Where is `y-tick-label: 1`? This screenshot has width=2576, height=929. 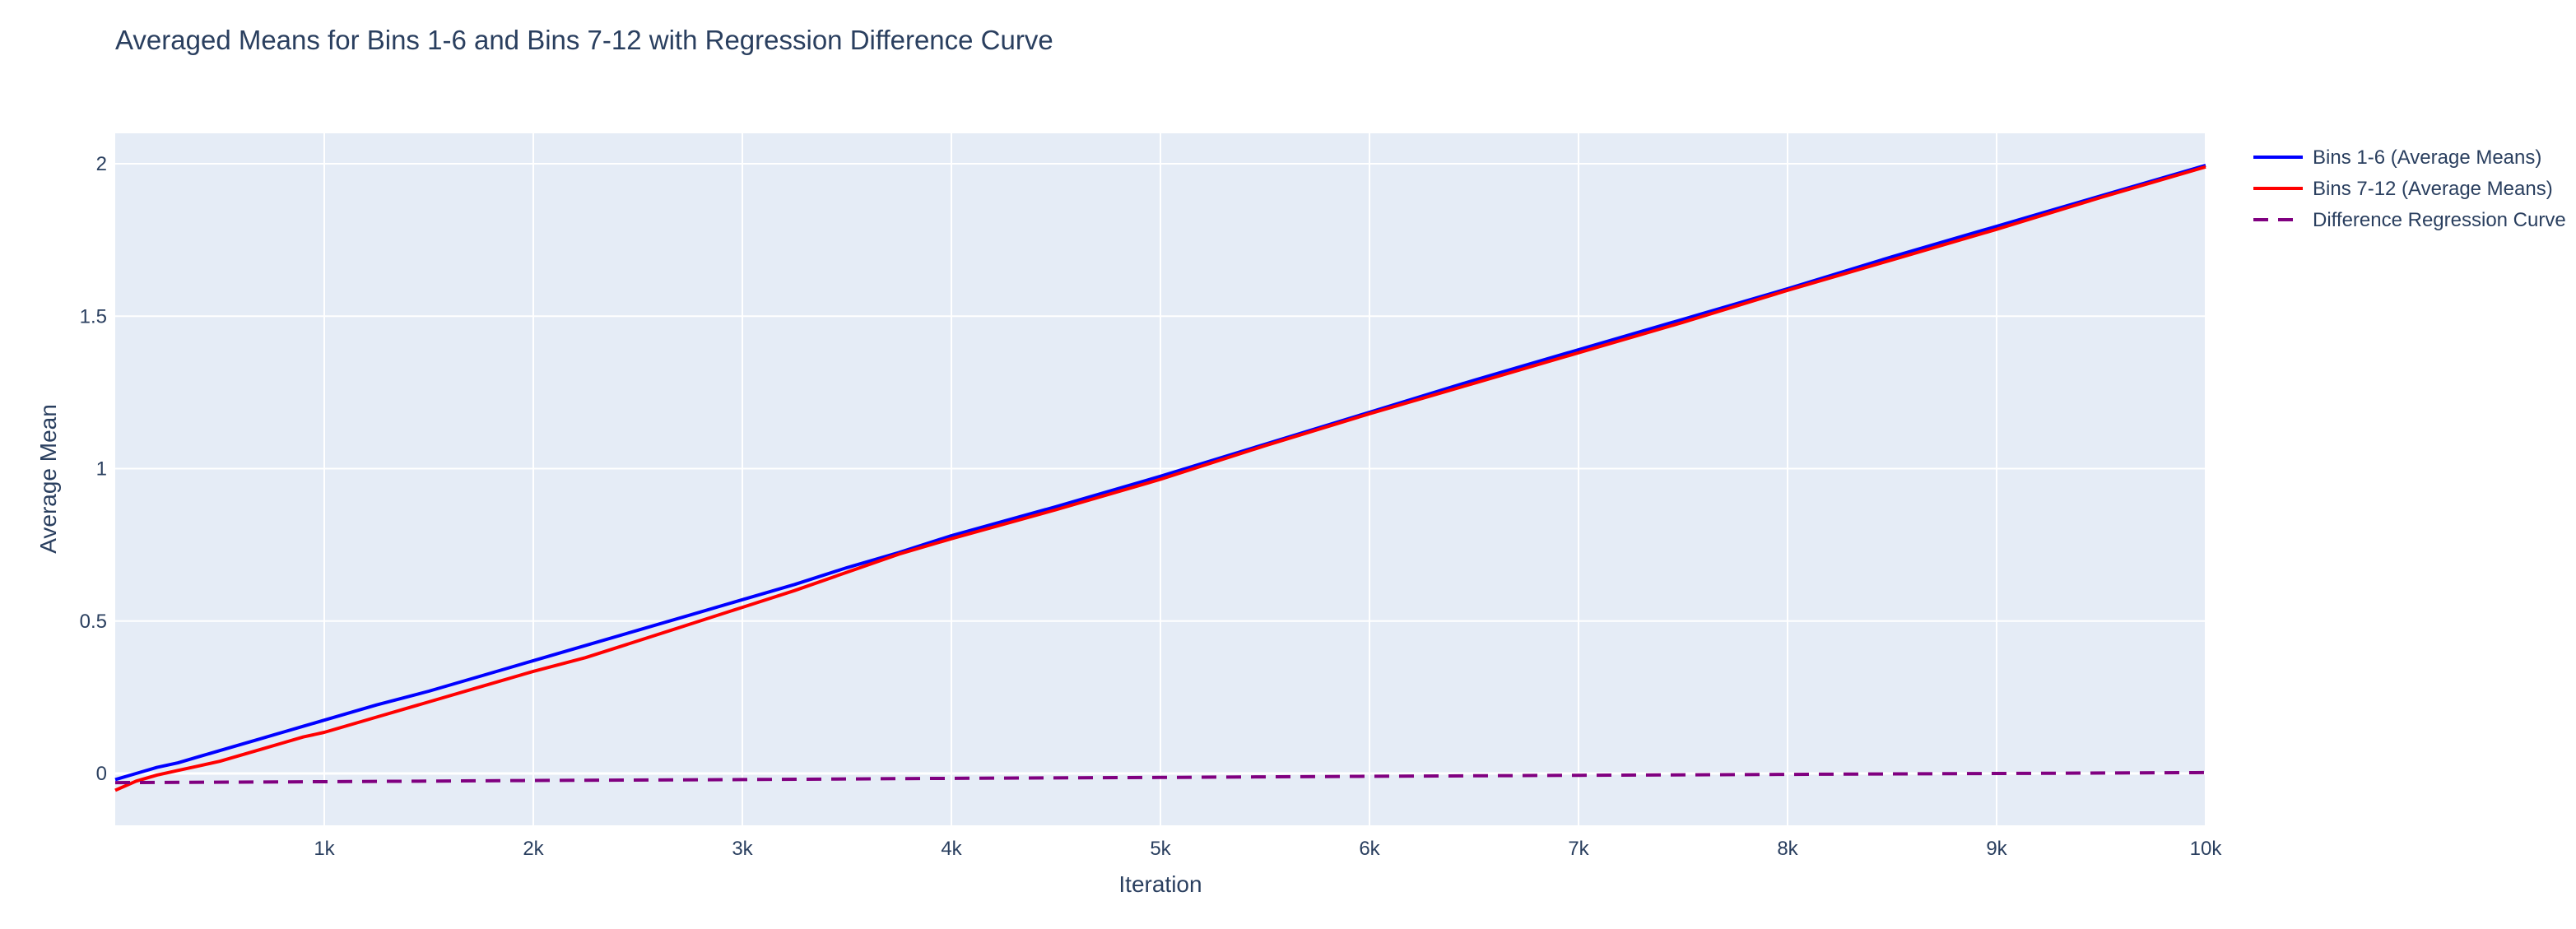
y-tick-label: 1 is located at coordinates (101, 470).